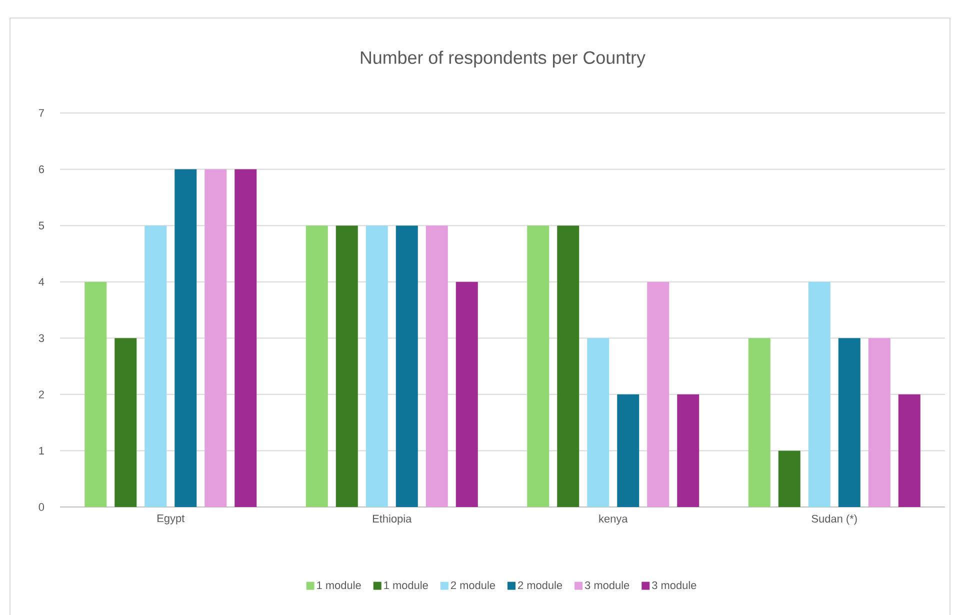 This screenshot has height=615, width=963. Describe the element at coordinates (613, 519) in the screenshot. I see `x-tick-label: kenya` at that location.